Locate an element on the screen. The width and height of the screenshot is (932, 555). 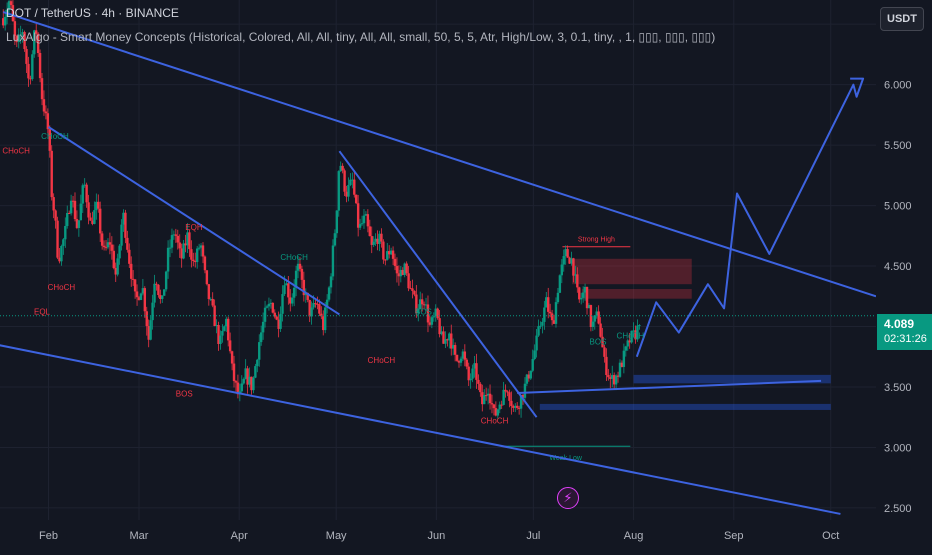
time-tick-label: Jul is located at coordinates (533, 536).